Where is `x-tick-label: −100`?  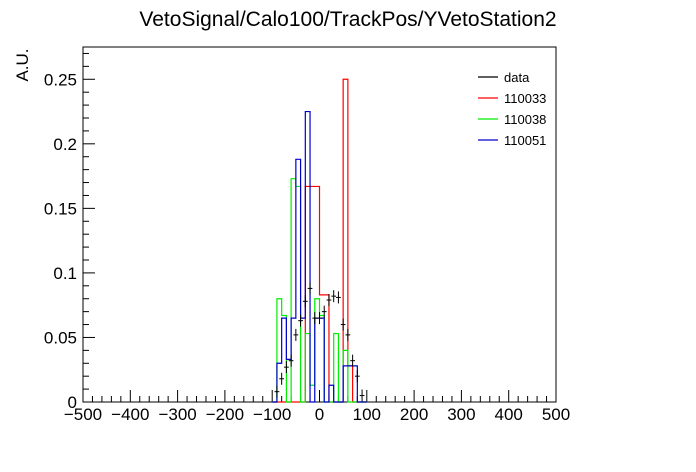 x-tick-label: −100 is located at coordinates (272, 414).